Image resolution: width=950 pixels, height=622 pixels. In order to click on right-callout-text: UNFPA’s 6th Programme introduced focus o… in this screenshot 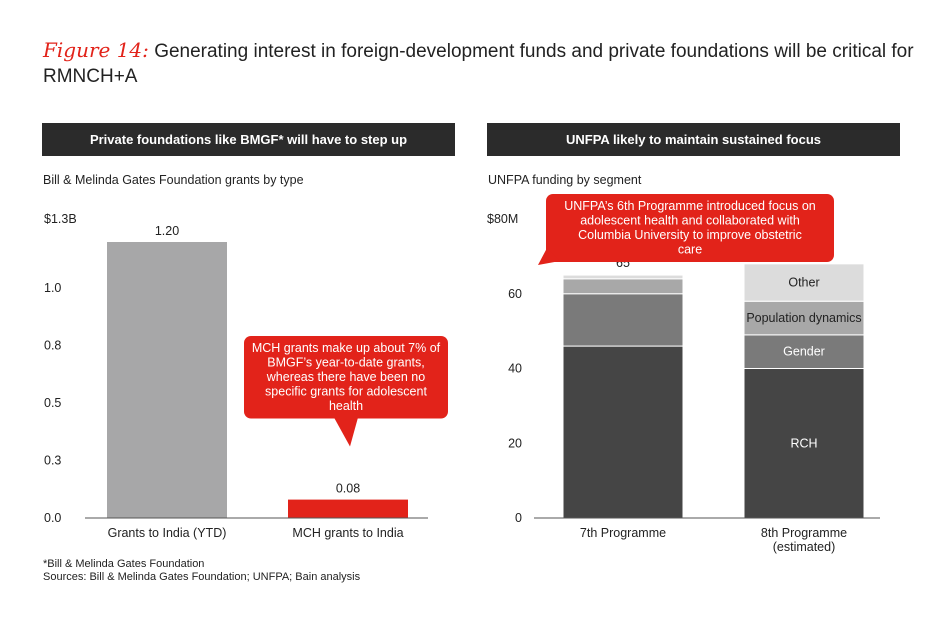, I will do `click(690, 206)`.